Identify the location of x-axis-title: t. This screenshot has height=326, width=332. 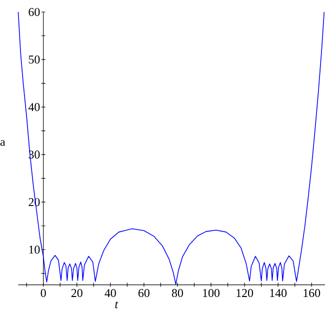
(116, 304).